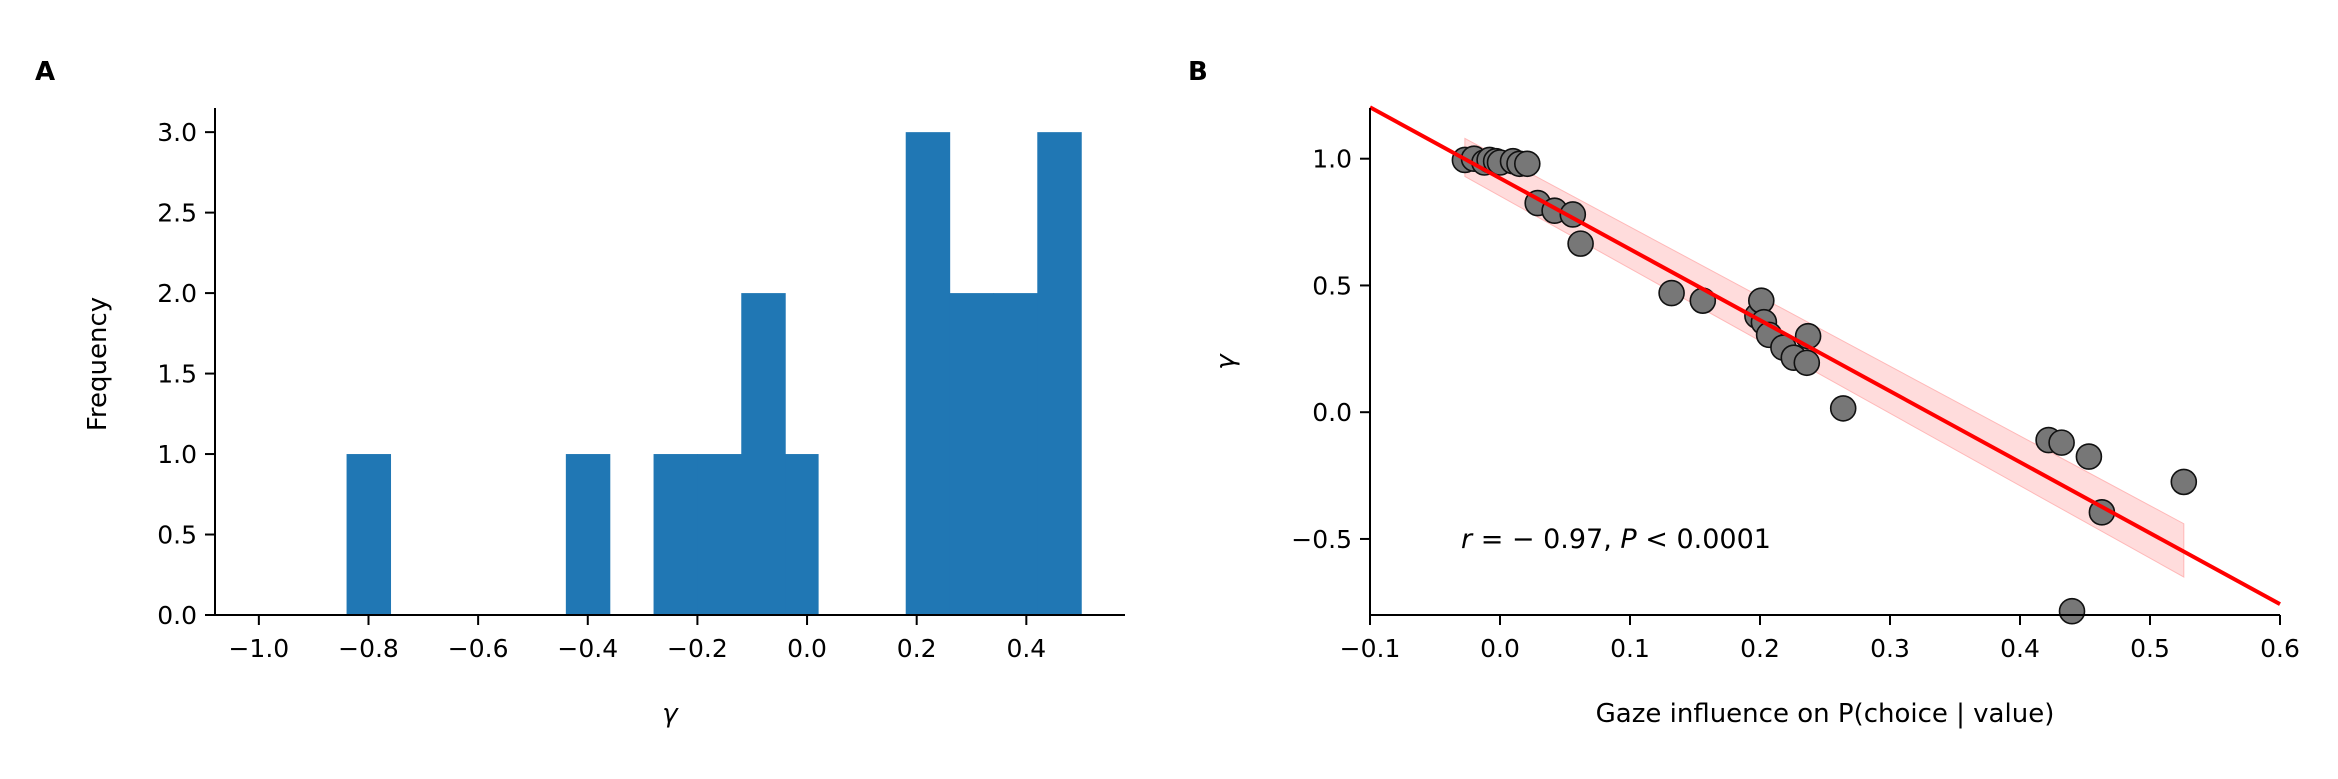 The width and height of the screenshot is (2338, 779). What do you see at coordinates (1467, 539) in the screenshot?
I see `annotation-r-symbol: r` at bounding box center [1467, 539].